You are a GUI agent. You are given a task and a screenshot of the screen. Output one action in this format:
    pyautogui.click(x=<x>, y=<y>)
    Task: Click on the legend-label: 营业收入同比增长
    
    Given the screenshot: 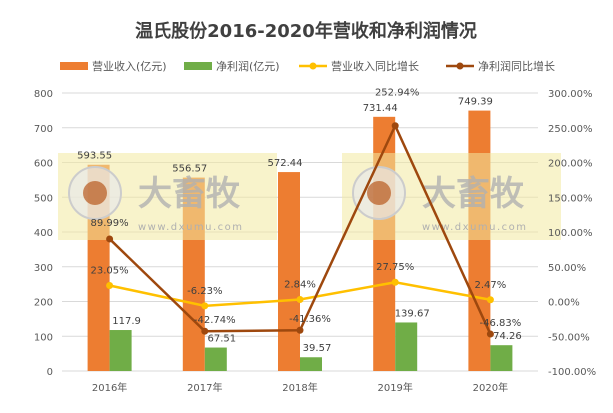 What is the action you would take?
    pyautogui.click(x=375, y=66)
    